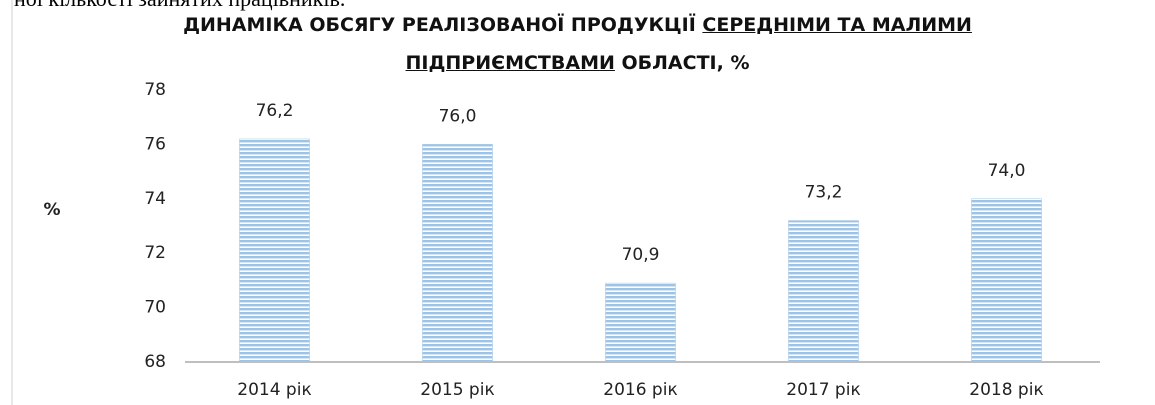  Describe the element at coordinates (439, 25) in the screenshot. I see `title-segment: ДИНАМІКА ОБСЯГУ РЕАЛІЗОВАНОЇ ПРОДУКЦІЇ` at that location.